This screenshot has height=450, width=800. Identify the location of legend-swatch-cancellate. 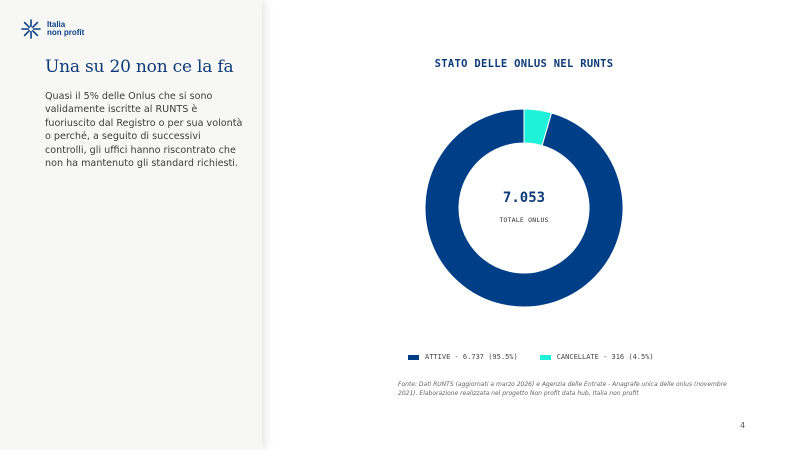
(545, 357).